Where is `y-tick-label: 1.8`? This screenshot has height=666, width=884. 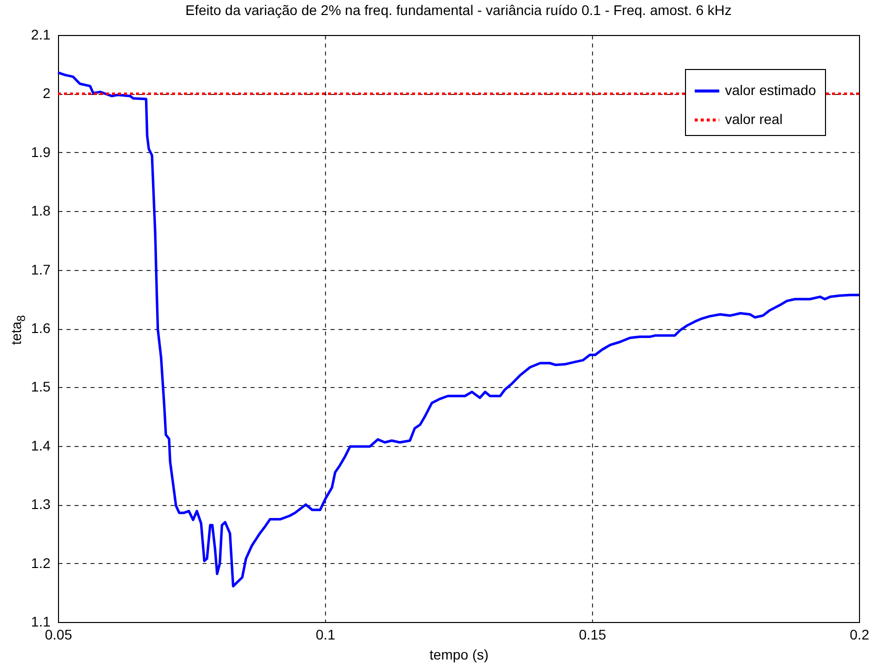 y-tick-label: 1.8 is located at coordinates (41, 210).